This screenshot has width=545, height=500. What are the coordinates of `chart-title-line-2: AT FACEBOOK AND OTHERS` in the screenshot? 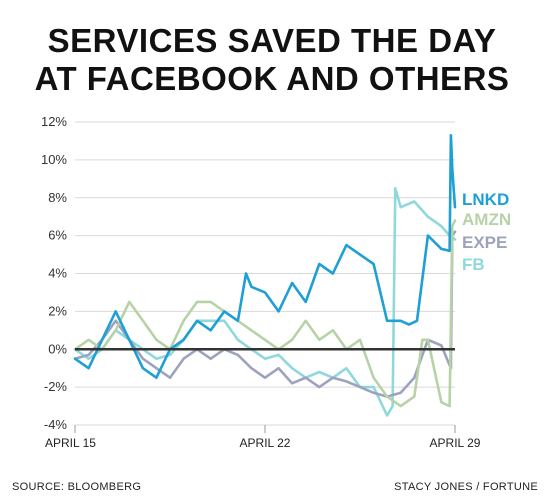 It's located at (272, 78).